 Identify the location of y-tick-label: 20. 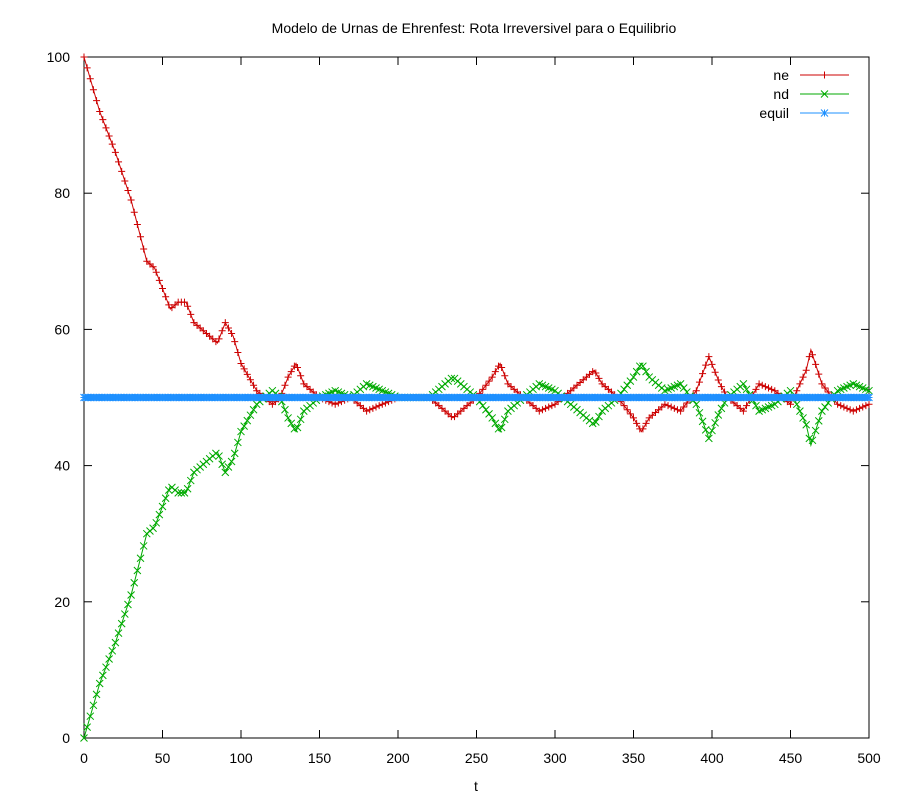
(62, 602).